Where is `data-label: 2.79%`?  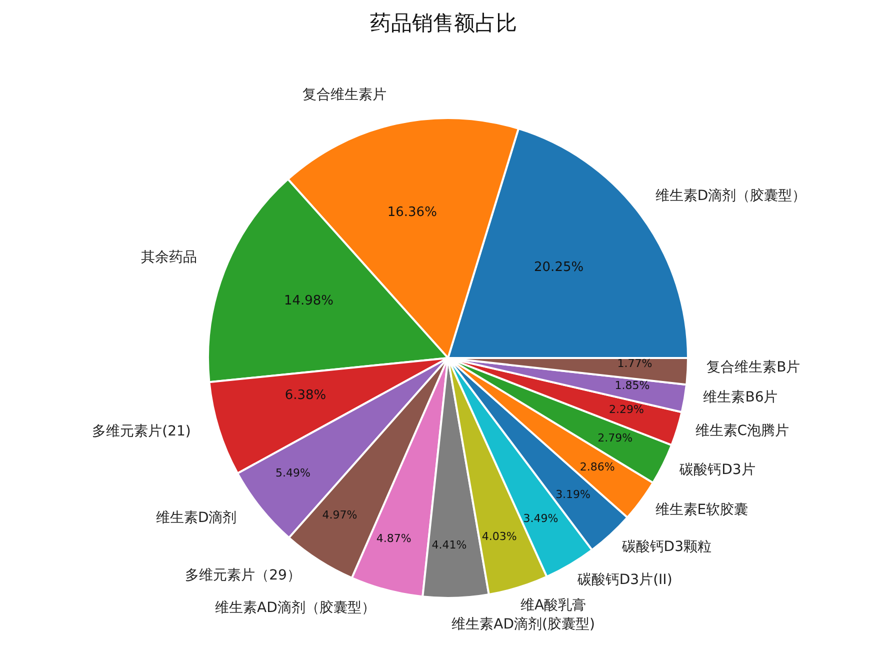 data-label: 2.79% is located at coordinates (615, 438).